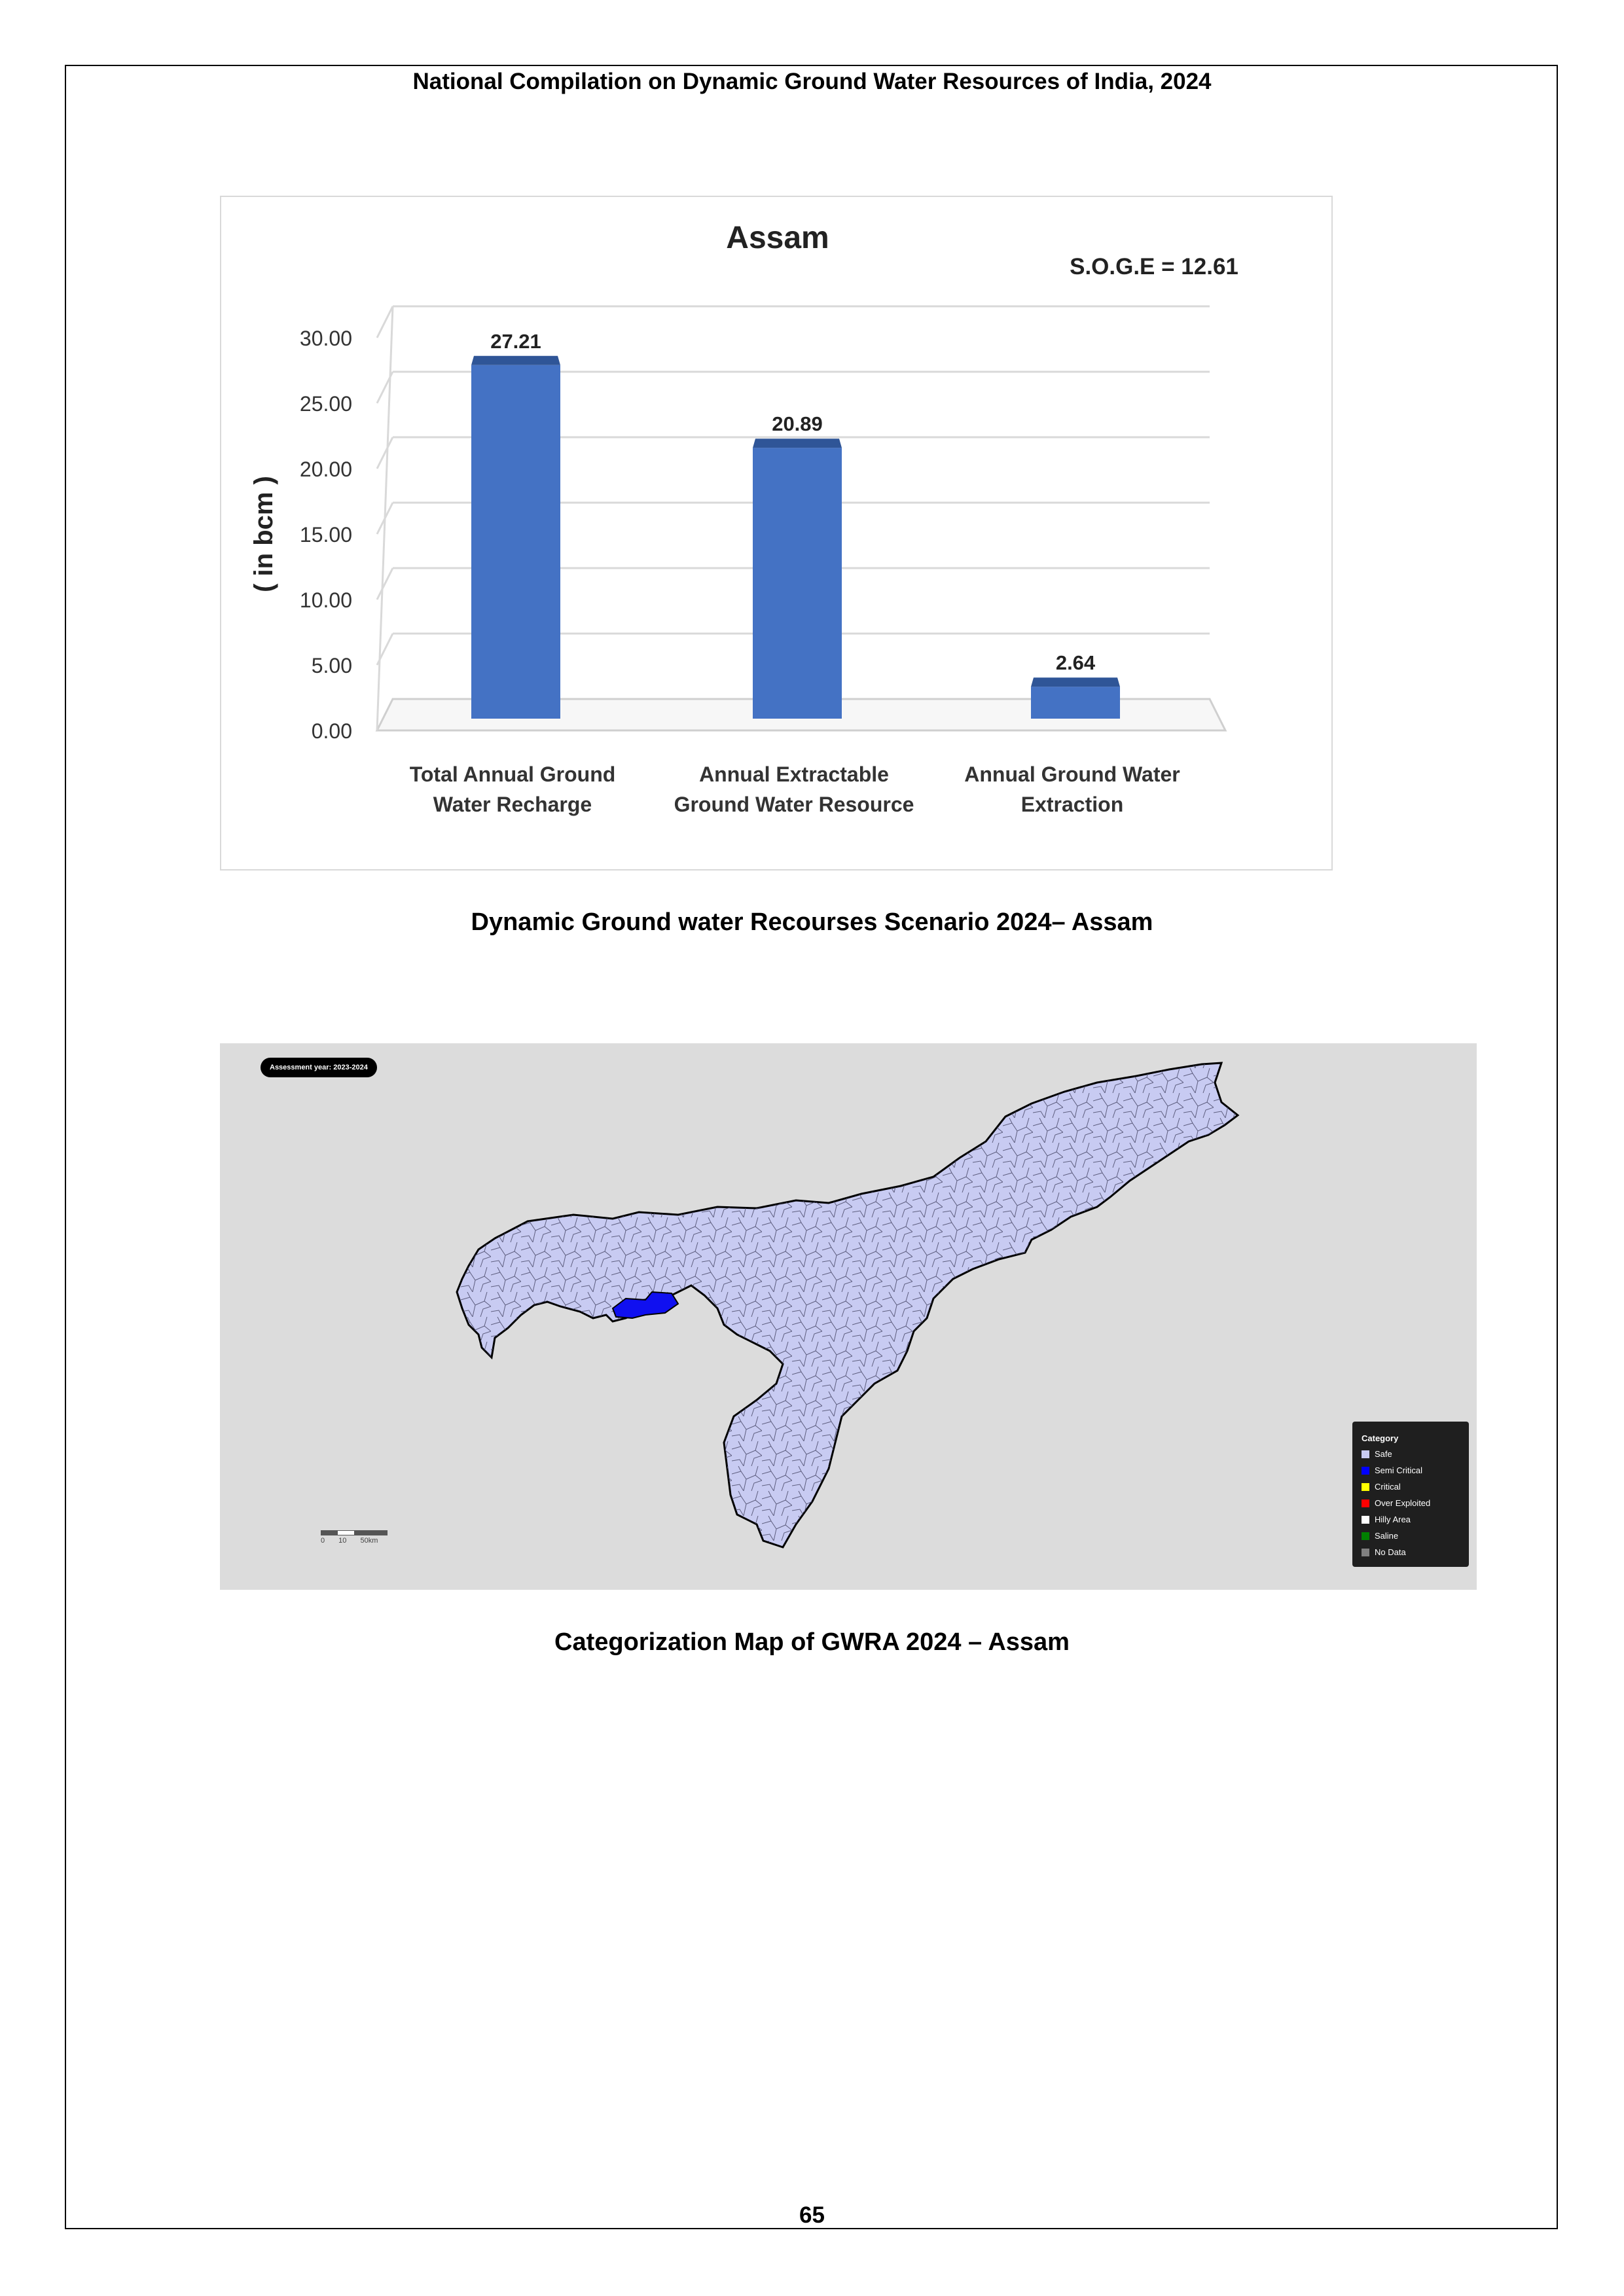 The image size is (1624, 2296). What do you see at coordinates (1365, 1486) in the screenshot?
I see `legend-swatch-critical` at bounding box center [1365, 1486].